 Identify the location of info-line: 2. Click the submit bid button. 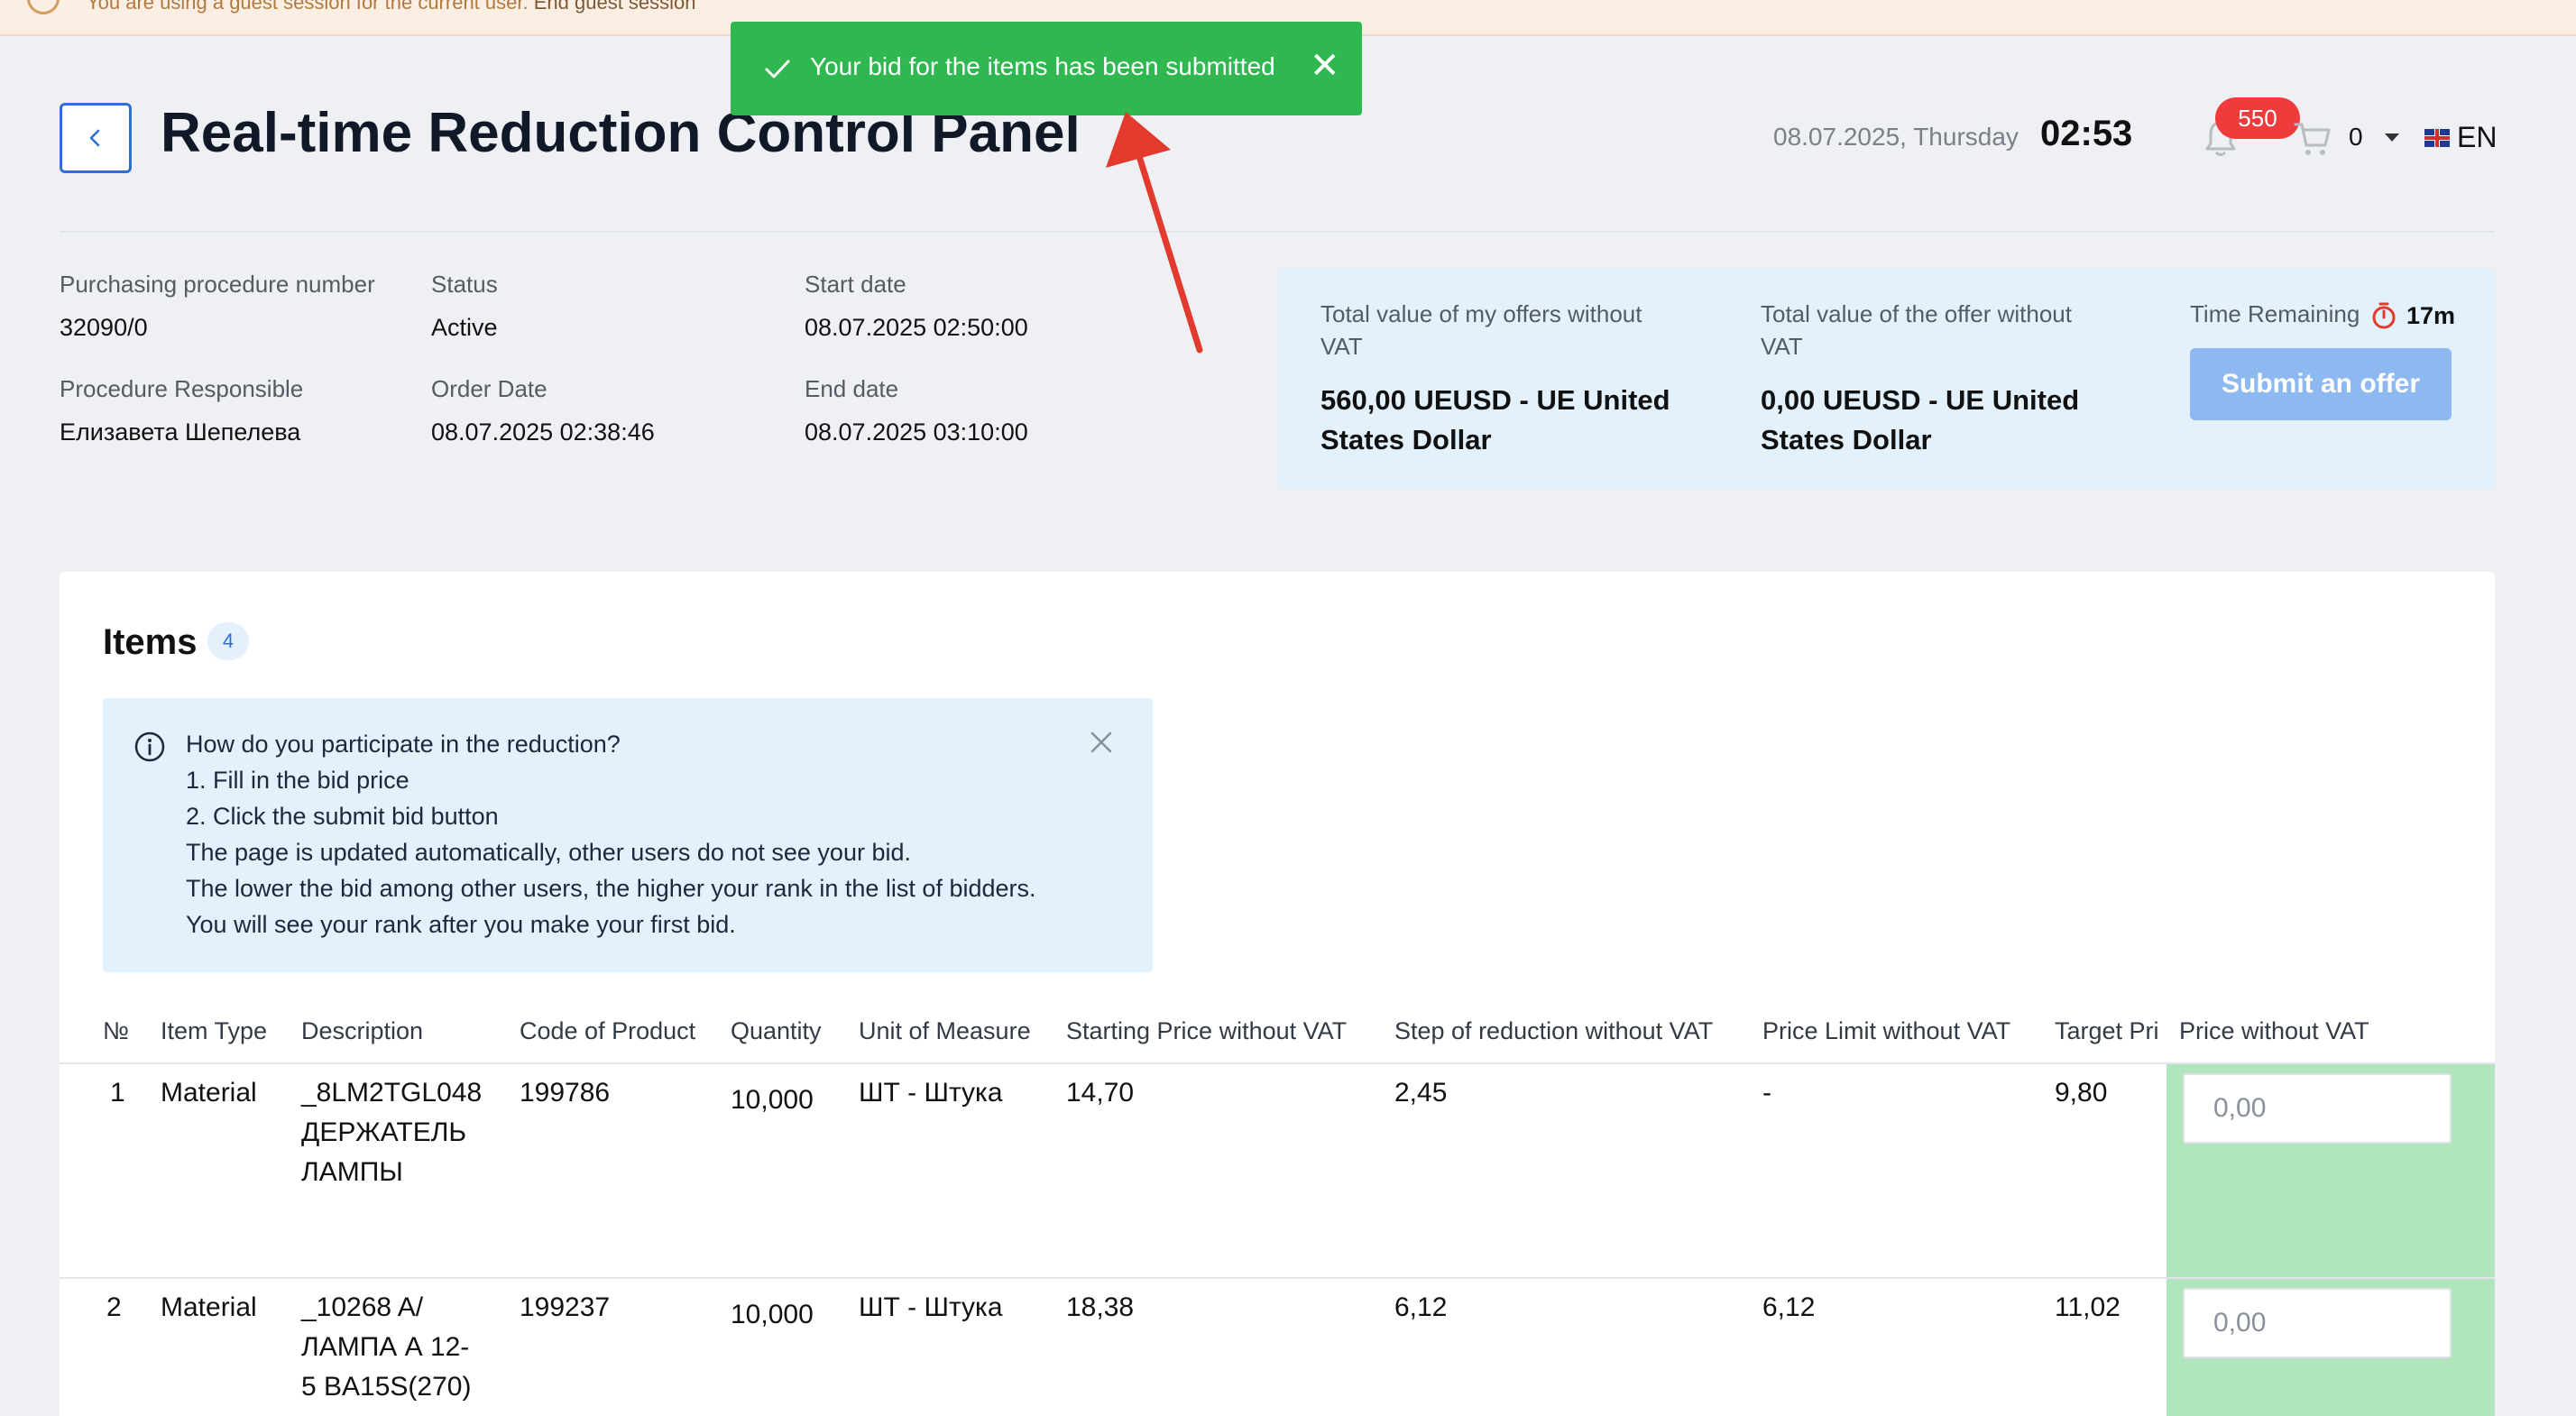
(343, 817).